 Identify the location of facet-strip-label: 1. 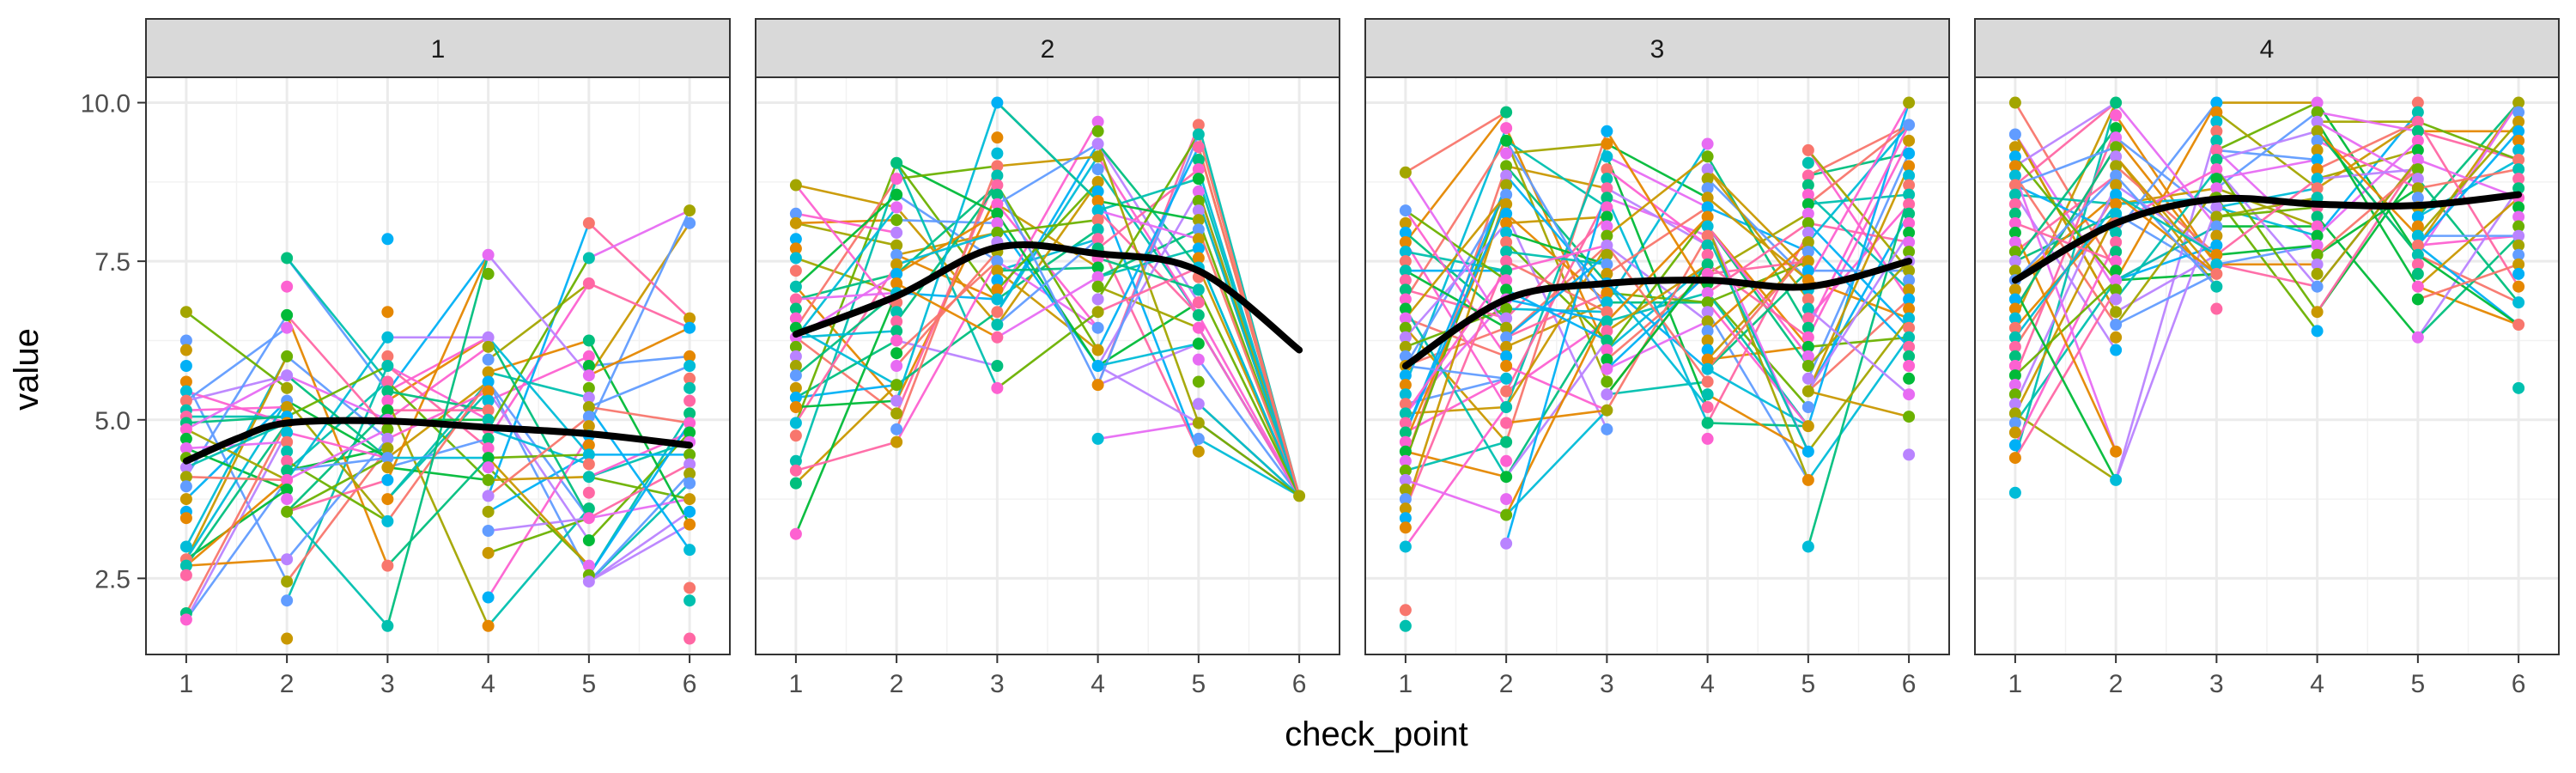
(439, 49).